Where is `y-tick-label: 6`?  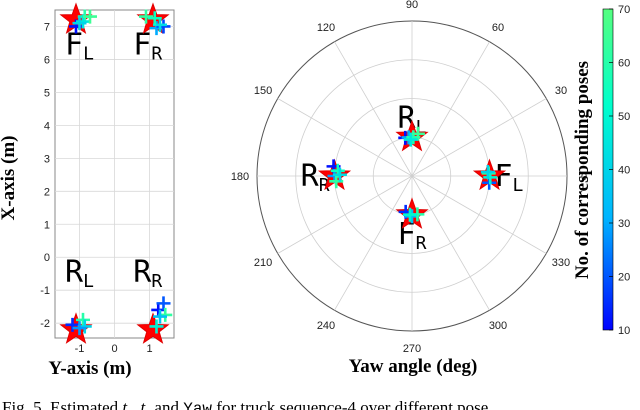 y-tick-label: 6 is located at coordinates (47, 60).